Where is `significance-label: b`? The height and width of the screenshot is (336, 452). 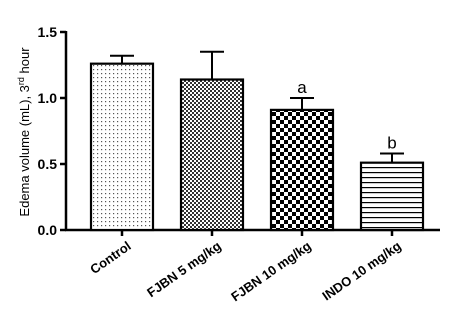 significance-label: b is located at coordinates (391, 142).